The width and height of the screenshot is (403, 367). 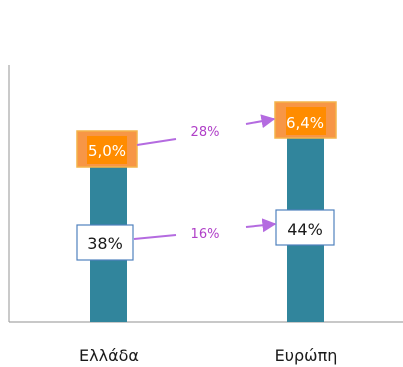 I want to click on bottom-label-greece-text: 38%, so click(x=105, y=243).